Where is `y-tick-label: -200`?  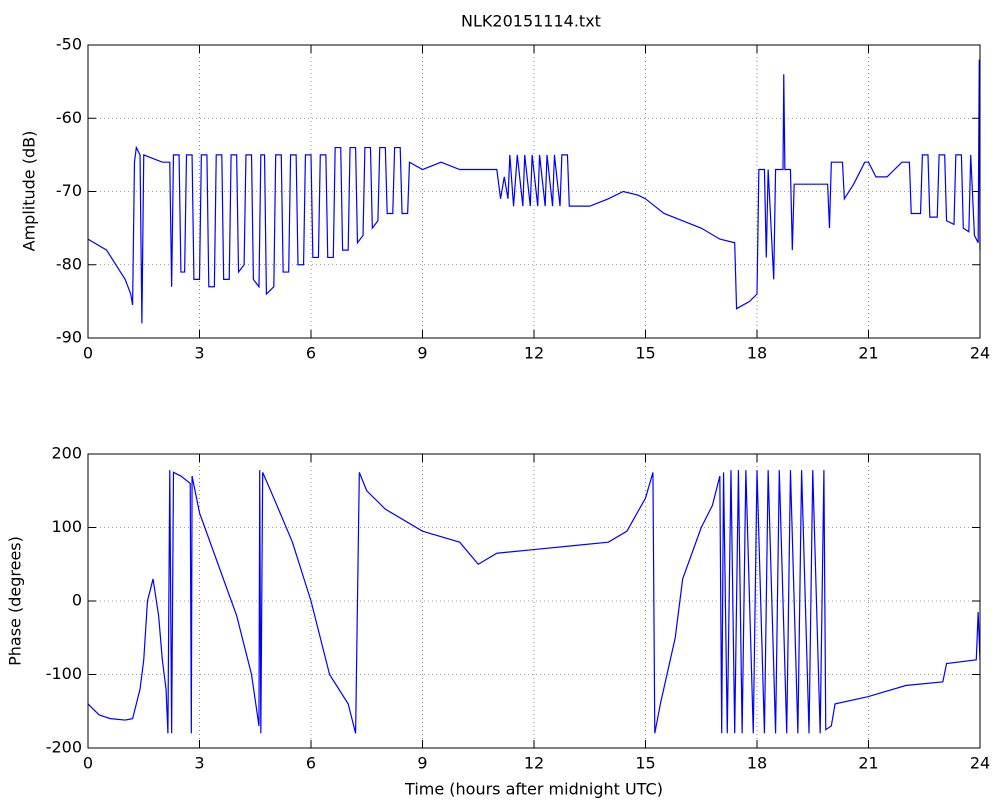 y-tick-label: -200 is located at coordinates (64, 747).